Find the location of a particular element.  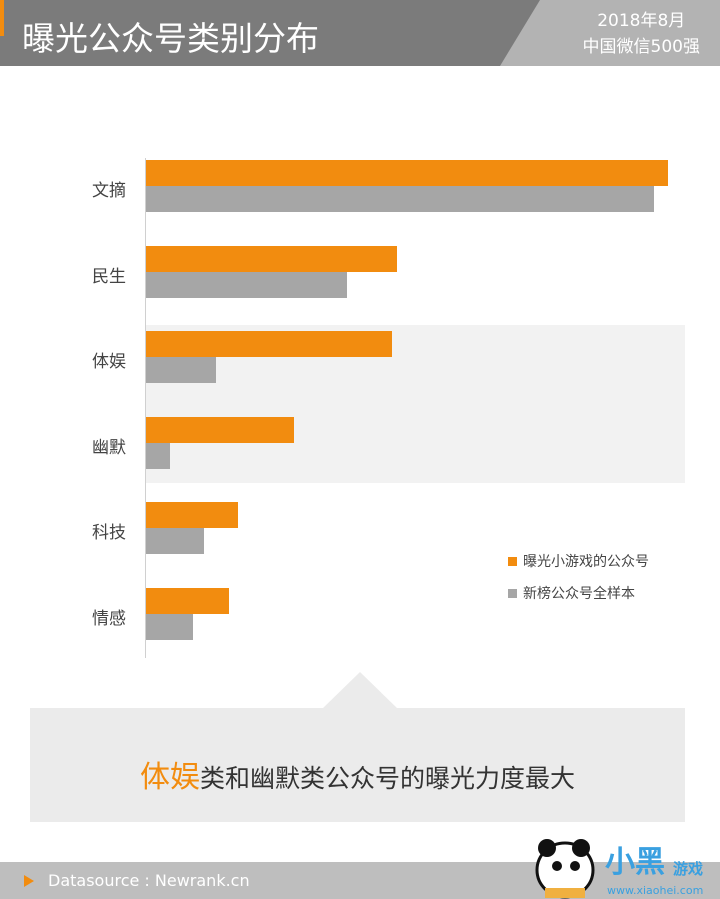

legend-item-all: 新榜公众号全样本 is located at coordinates (571, 593).